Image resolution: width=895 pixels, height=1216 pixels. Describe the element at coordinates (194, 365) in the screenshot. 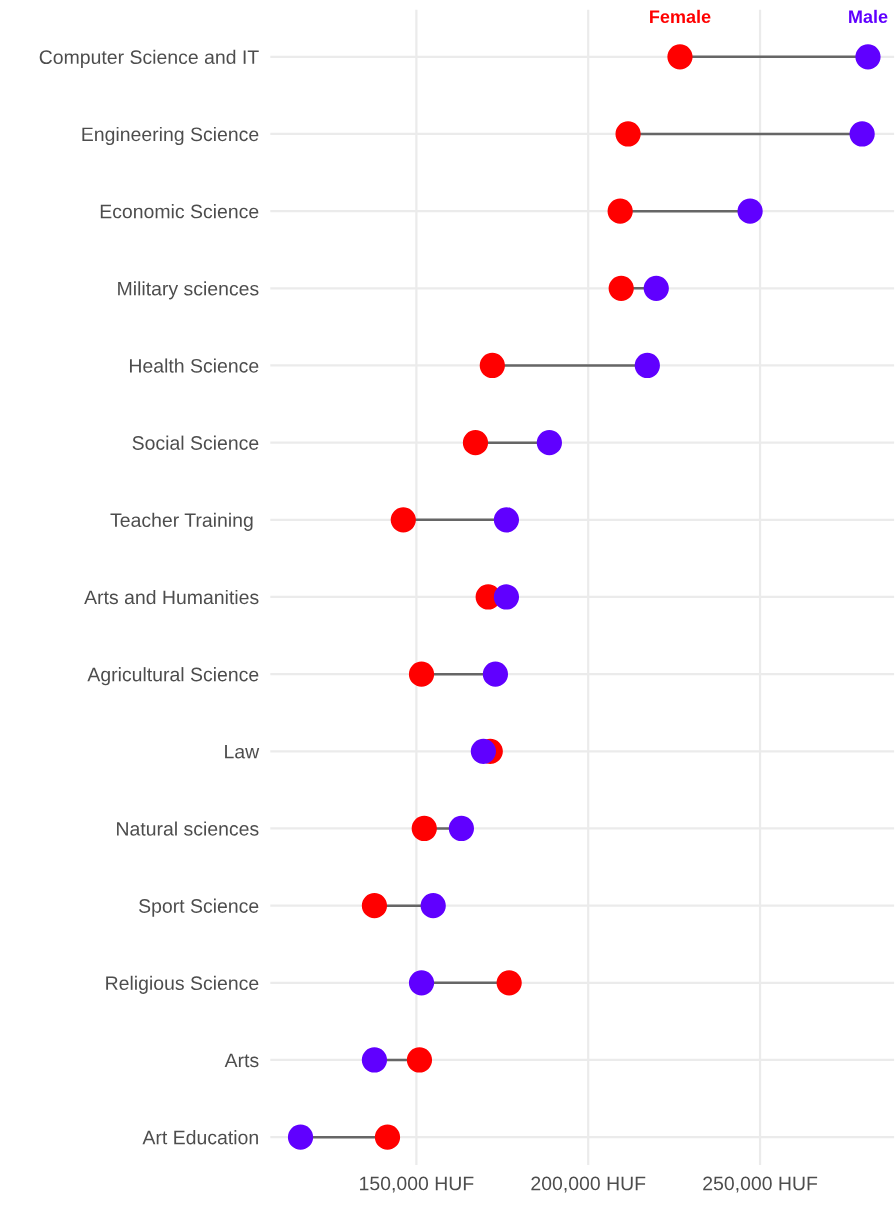

I see `y-tick-label: Health Science` at that location.